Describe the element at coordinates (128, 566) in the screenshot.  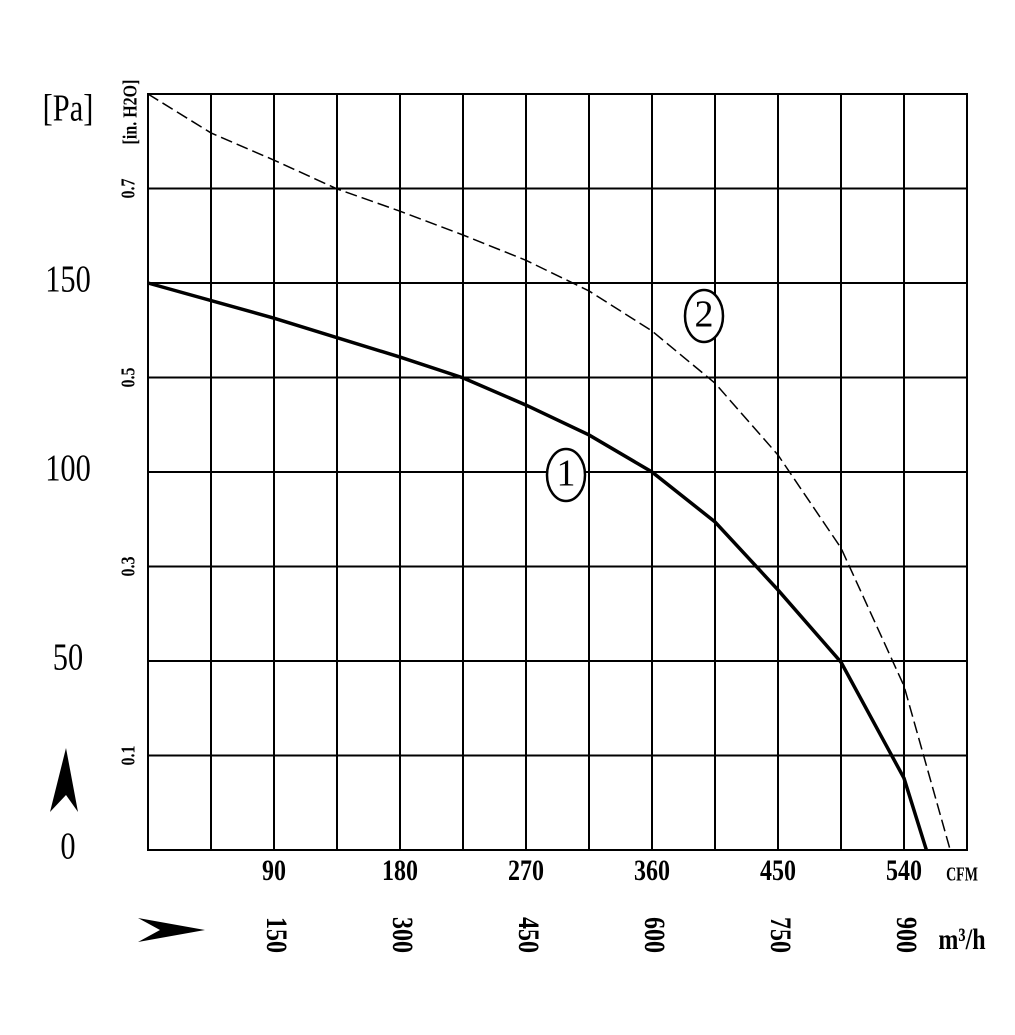
I see `y2-tick-label: 0.3` at that location.